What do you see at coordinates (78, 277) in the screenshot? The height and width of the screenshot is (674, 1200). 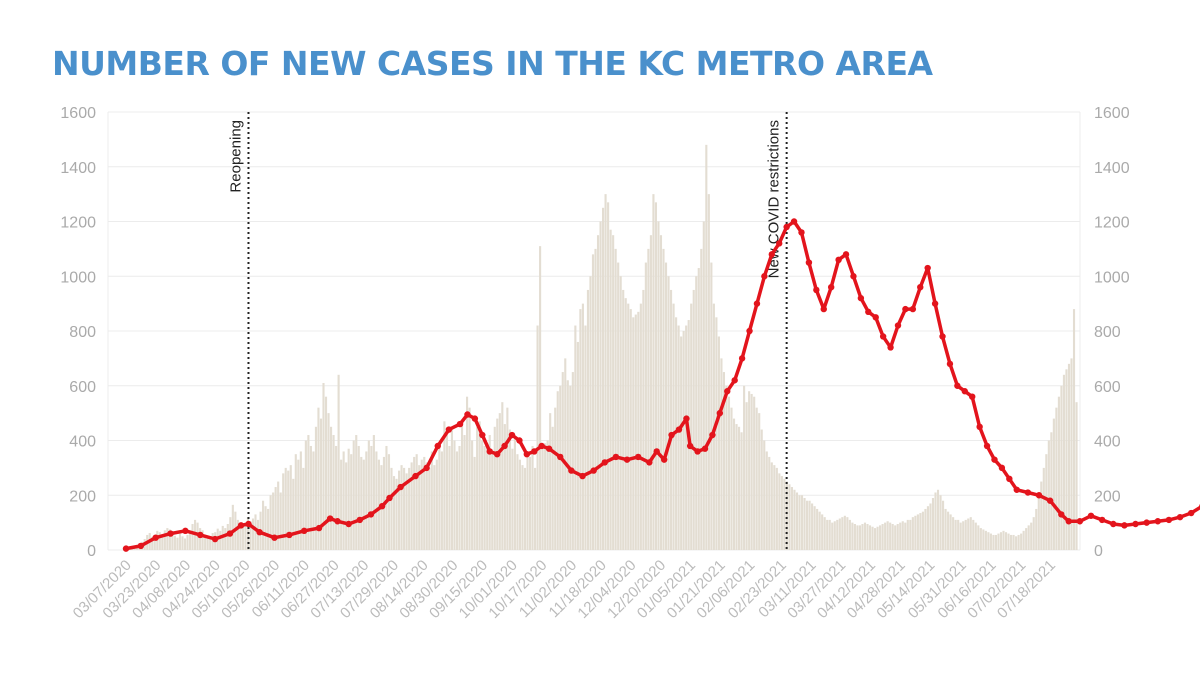 I see `y-tick-label-left: 1000` at bounding box center [78, 277].